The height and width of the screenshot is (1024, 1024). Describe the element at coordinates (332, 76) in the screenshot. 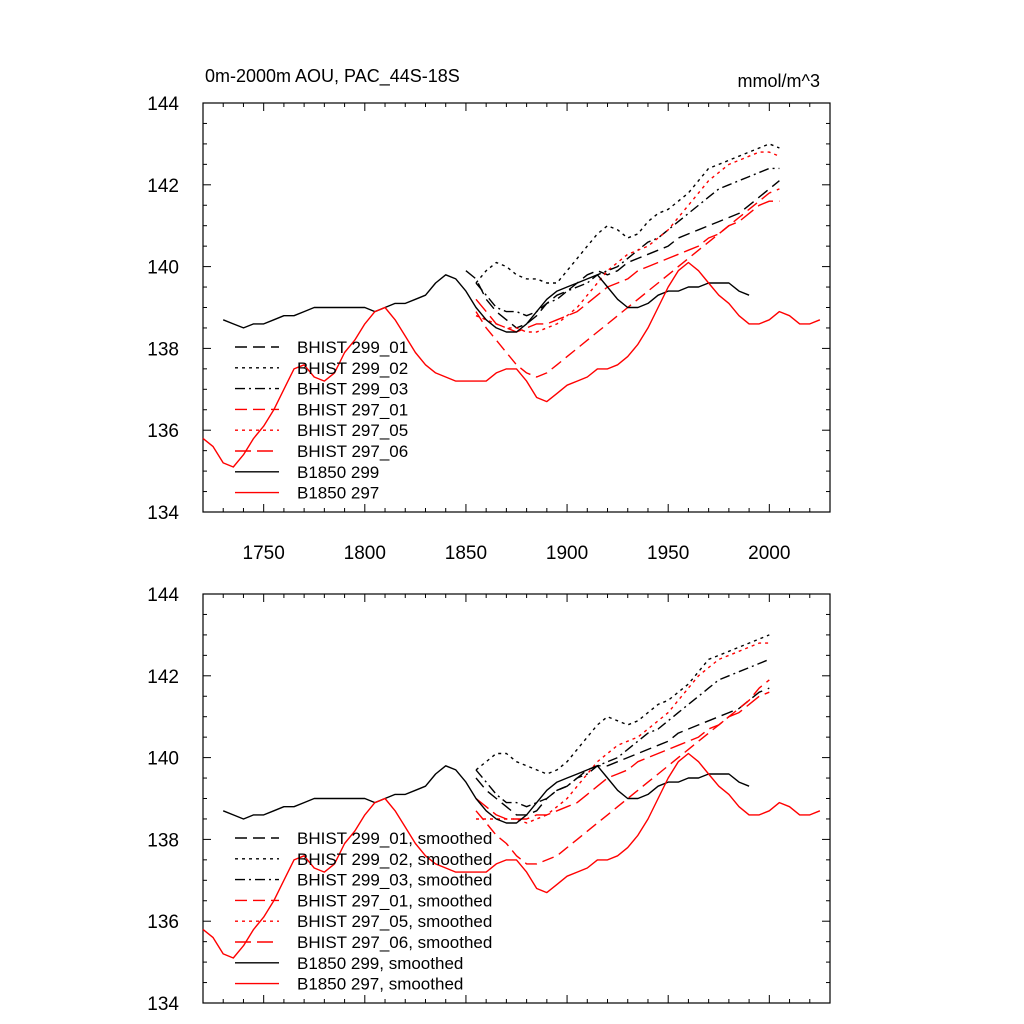

I see `top-panel-title: 0m-2000m AOU, PAC_44S-18S` at that location.